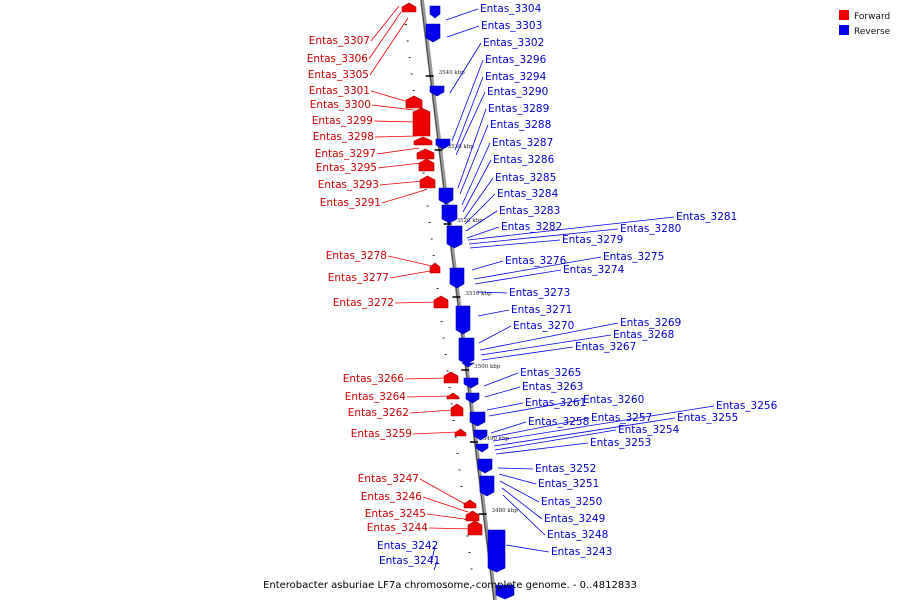 This screenshot has width=900, height=600. I want to click on reverse-gene-label: Entas_3257, so click(621, 418).